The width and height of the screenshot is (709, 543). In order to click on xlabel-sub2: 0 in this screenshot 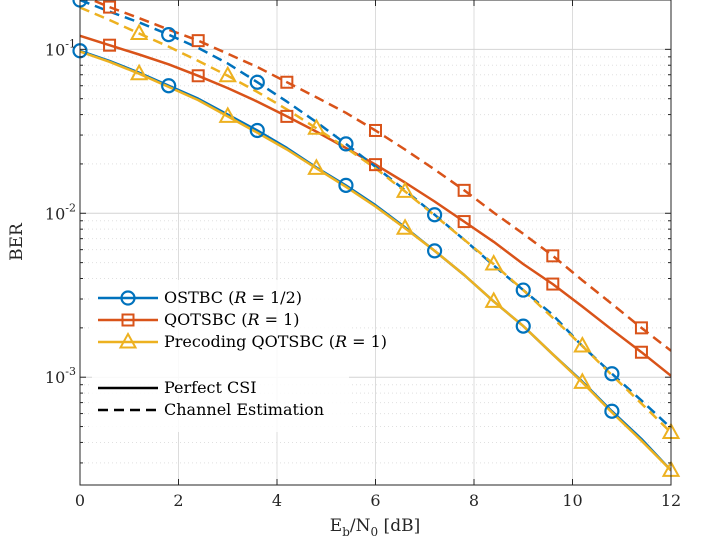, I will do `click(375, 532)`.